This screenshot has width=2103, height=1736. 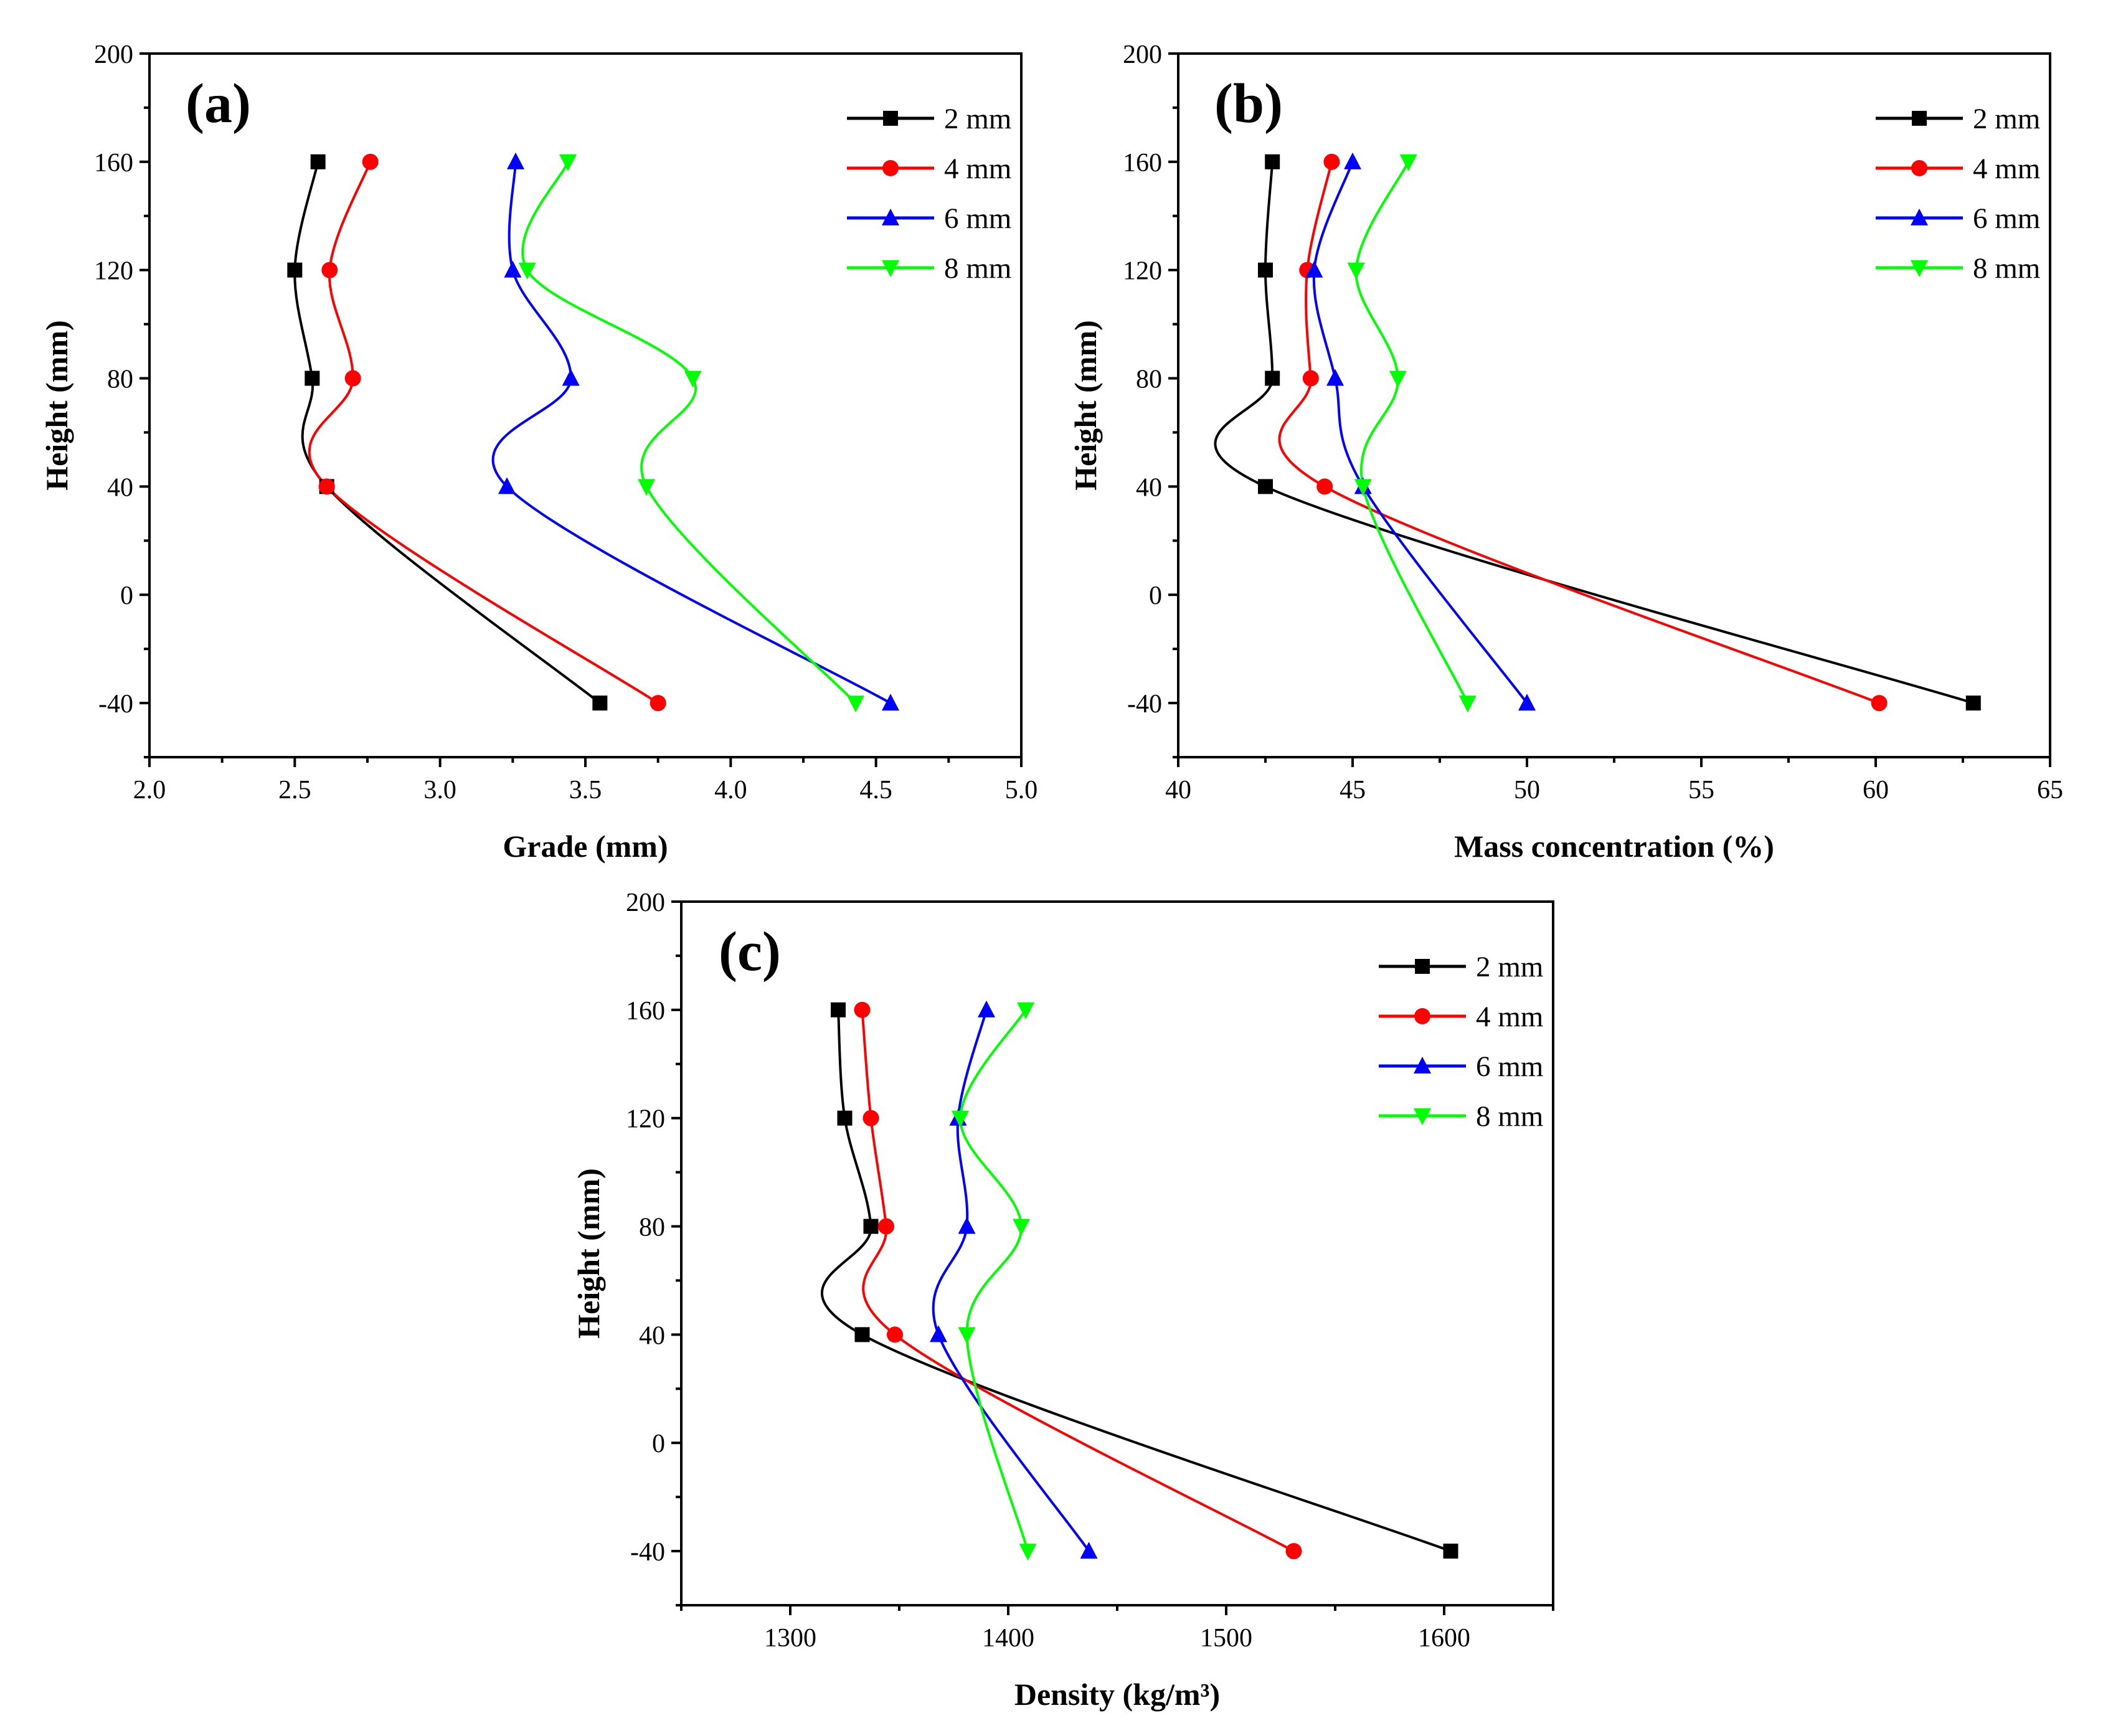 What do you see at coordinates (1701, 790) in the screenshot?
I see `x-tick-label: 55` at bounding box center [1701, 790].